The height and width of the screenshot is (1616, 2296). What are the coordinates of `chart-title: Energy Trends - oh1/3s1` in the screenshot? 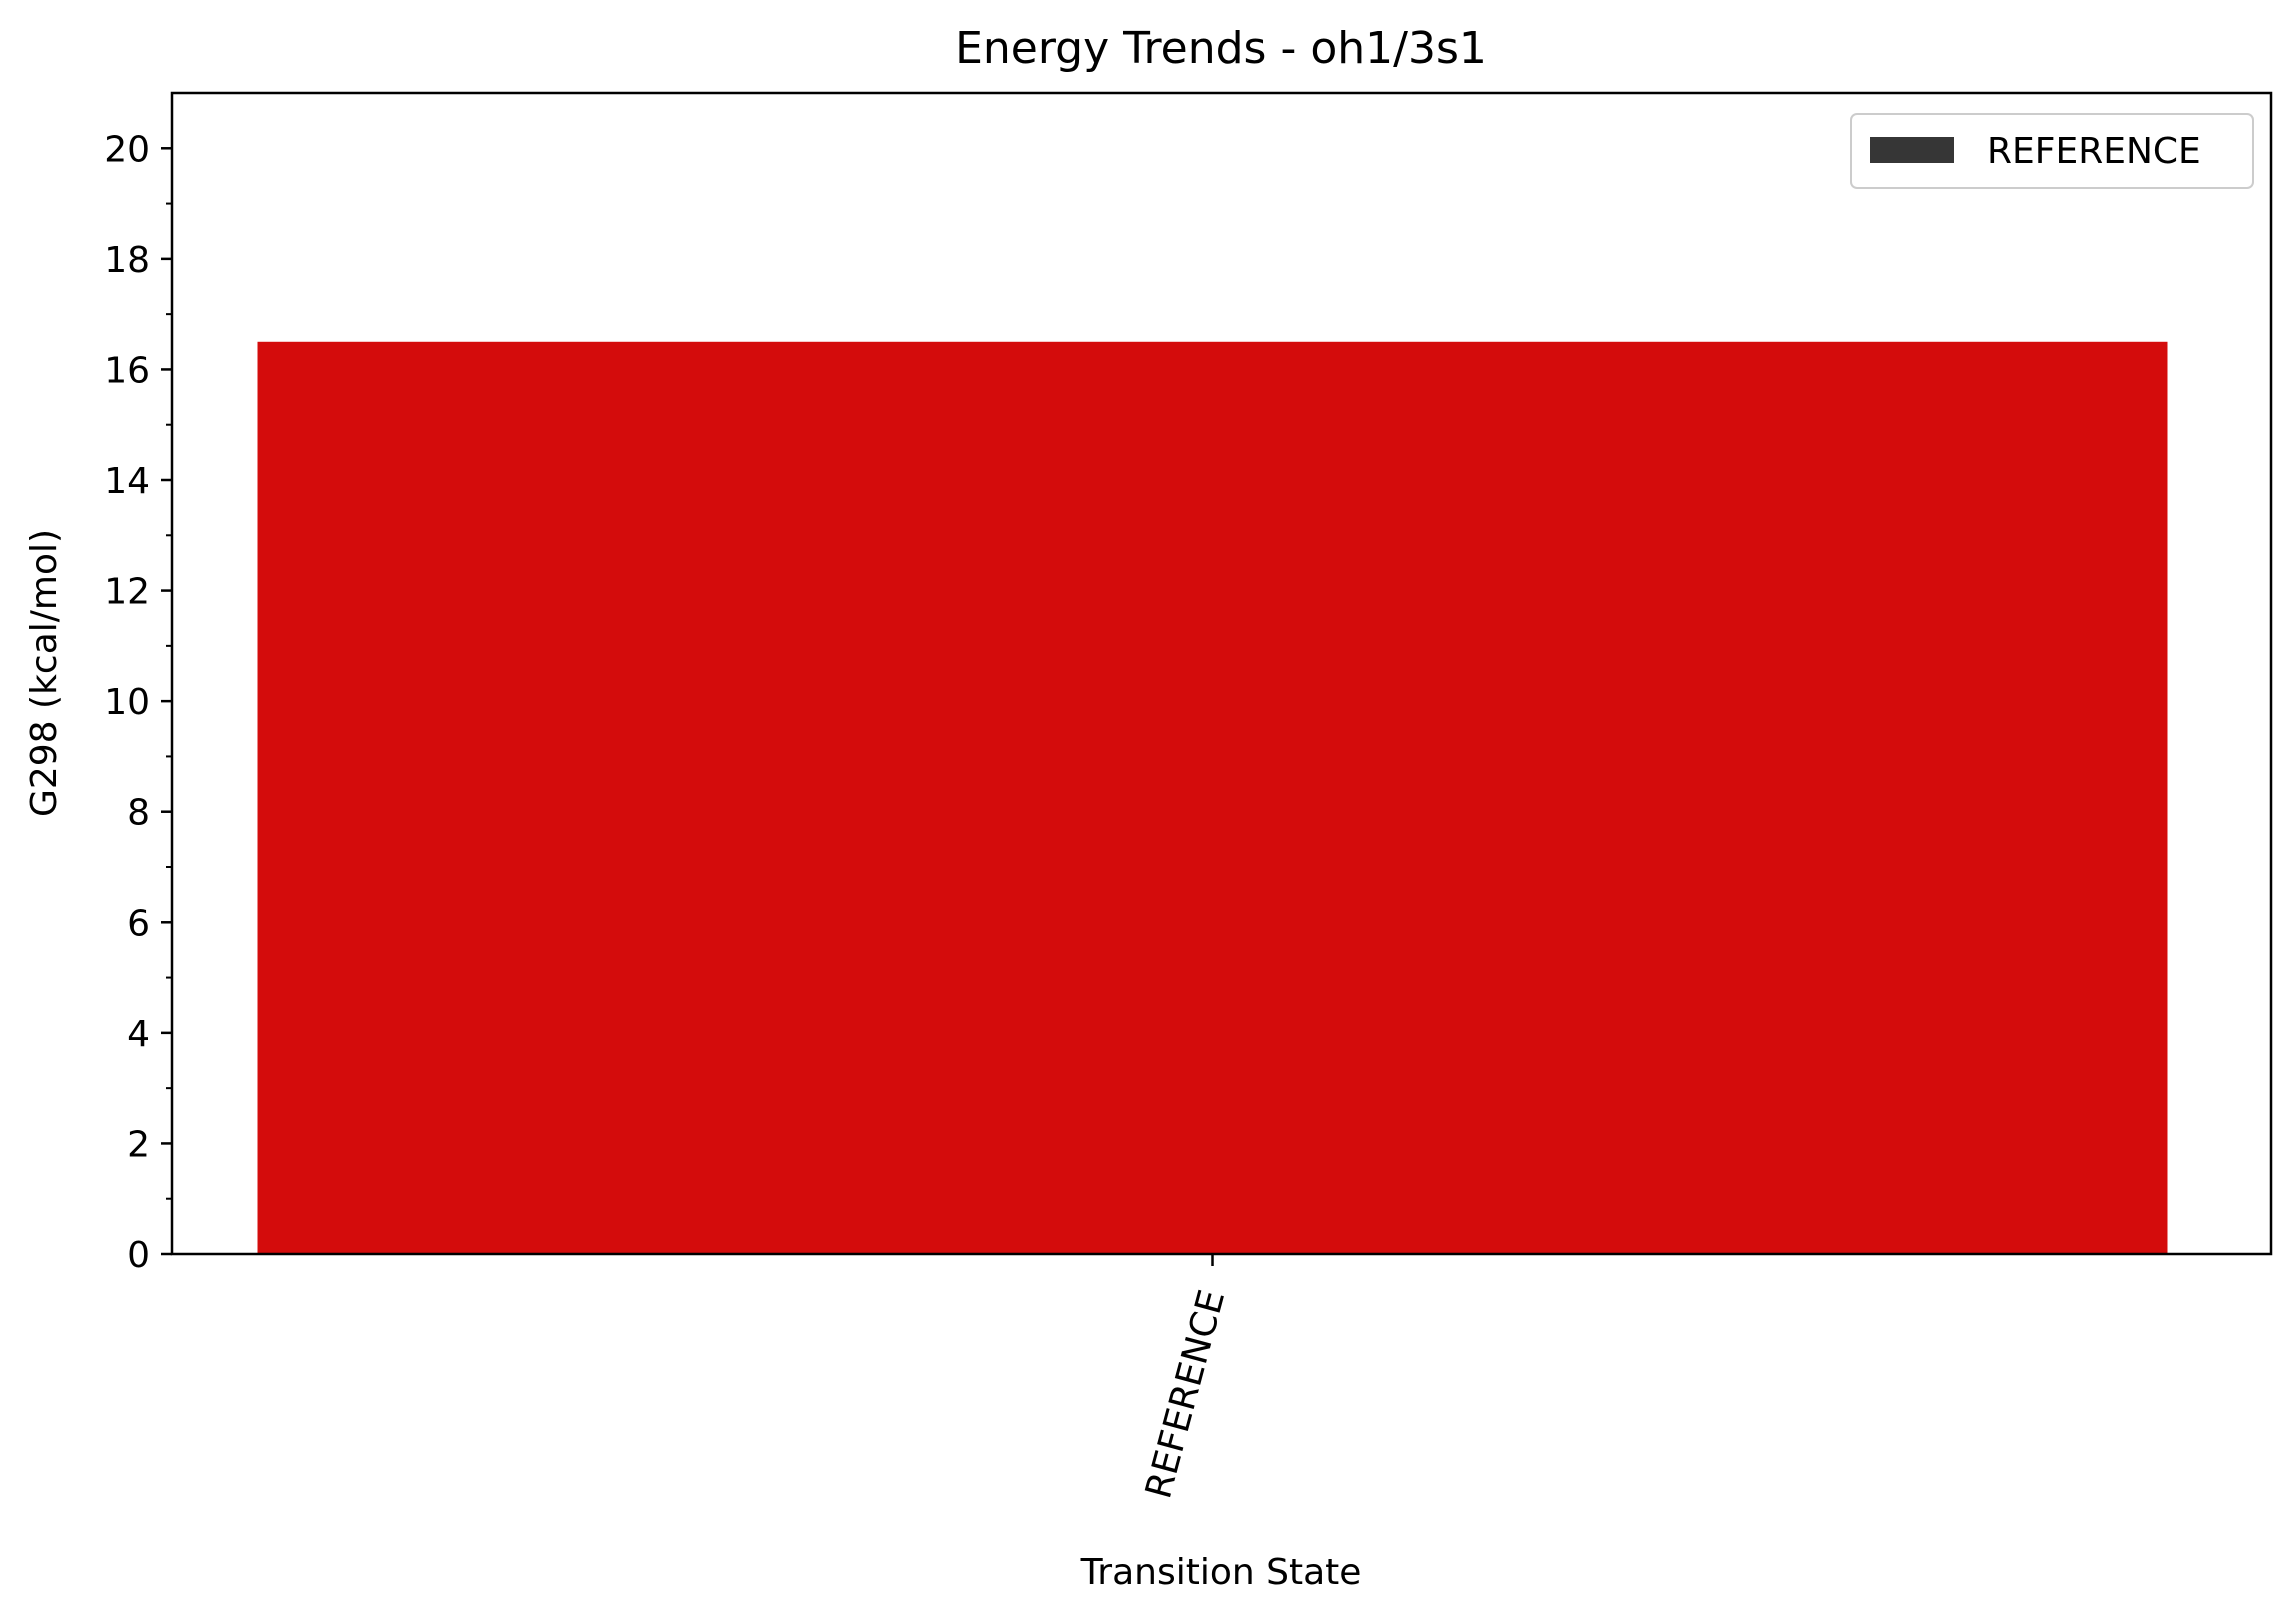 It's located at (1221, 48).